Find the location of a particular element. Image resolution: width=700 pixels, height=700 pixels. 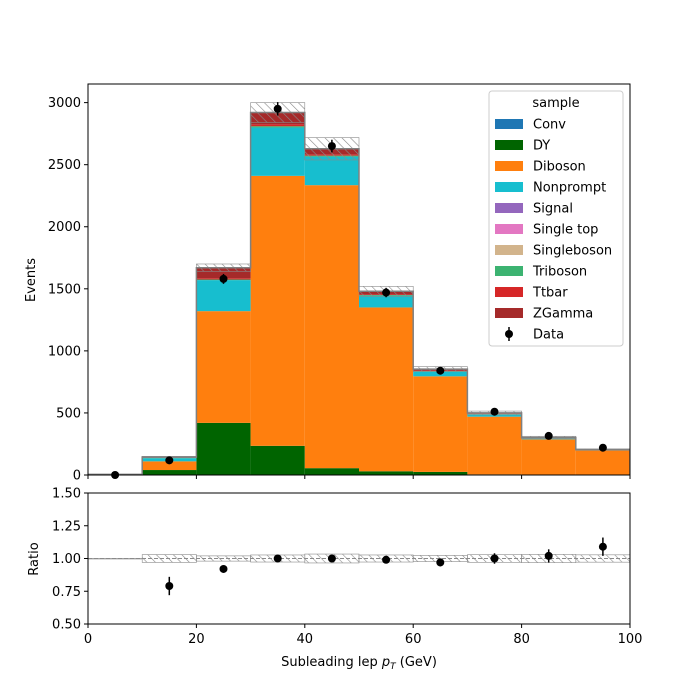

legend-entry: Nonprompt is located at coordinates (569, 188).